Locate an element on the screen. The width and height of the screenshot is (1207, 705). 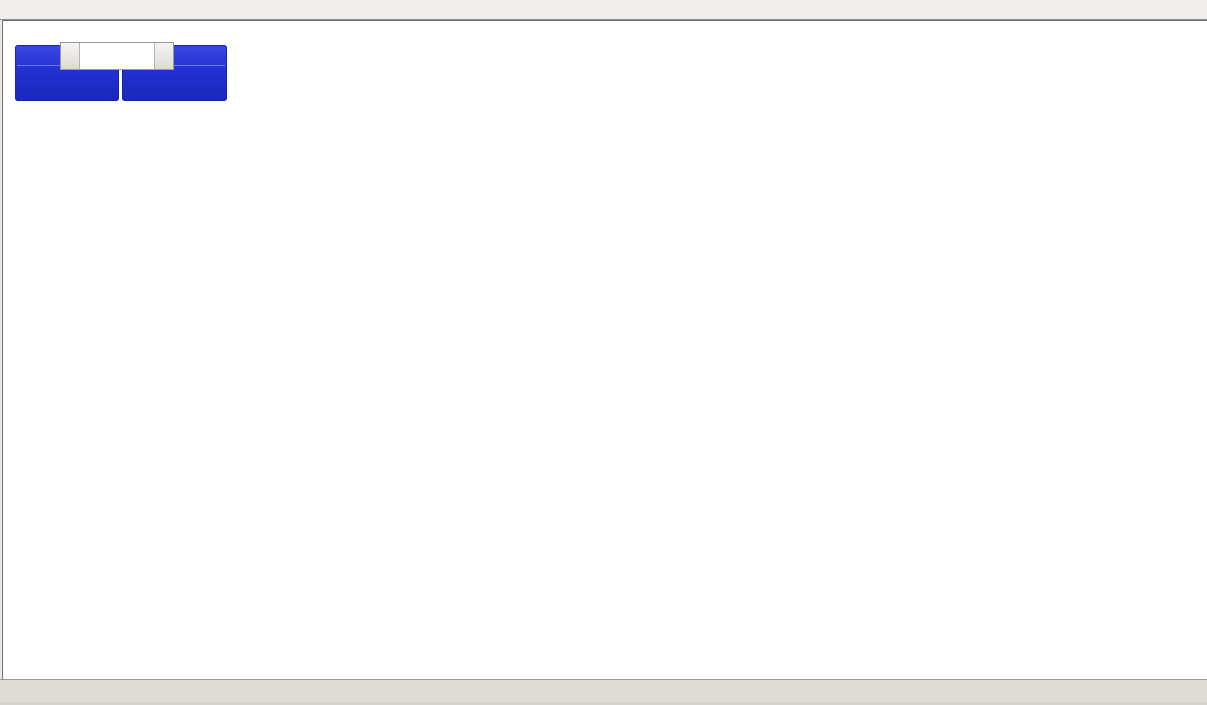
rsi-panel-canvas is located at coordinates (588, 615).